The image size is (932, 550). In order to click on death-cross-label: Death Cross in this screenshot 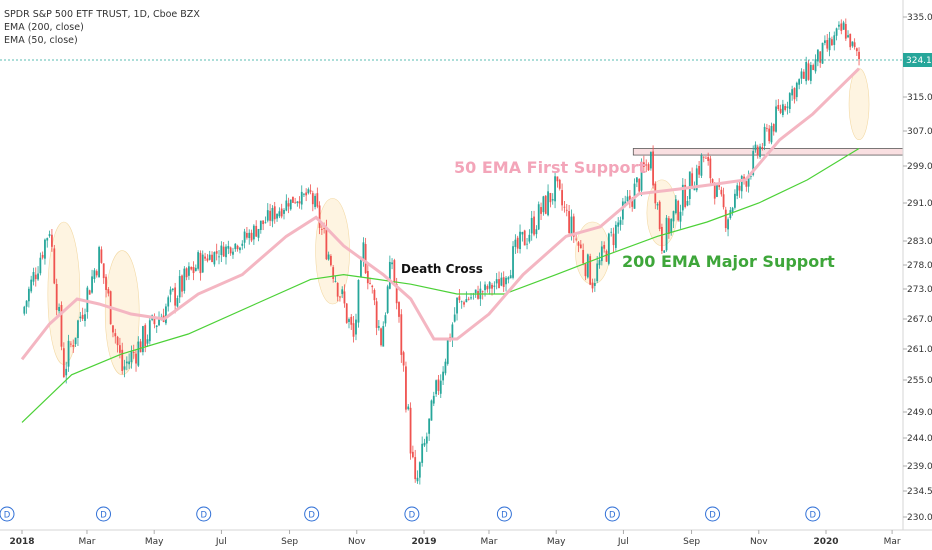, I will do `click(442, 269)`.